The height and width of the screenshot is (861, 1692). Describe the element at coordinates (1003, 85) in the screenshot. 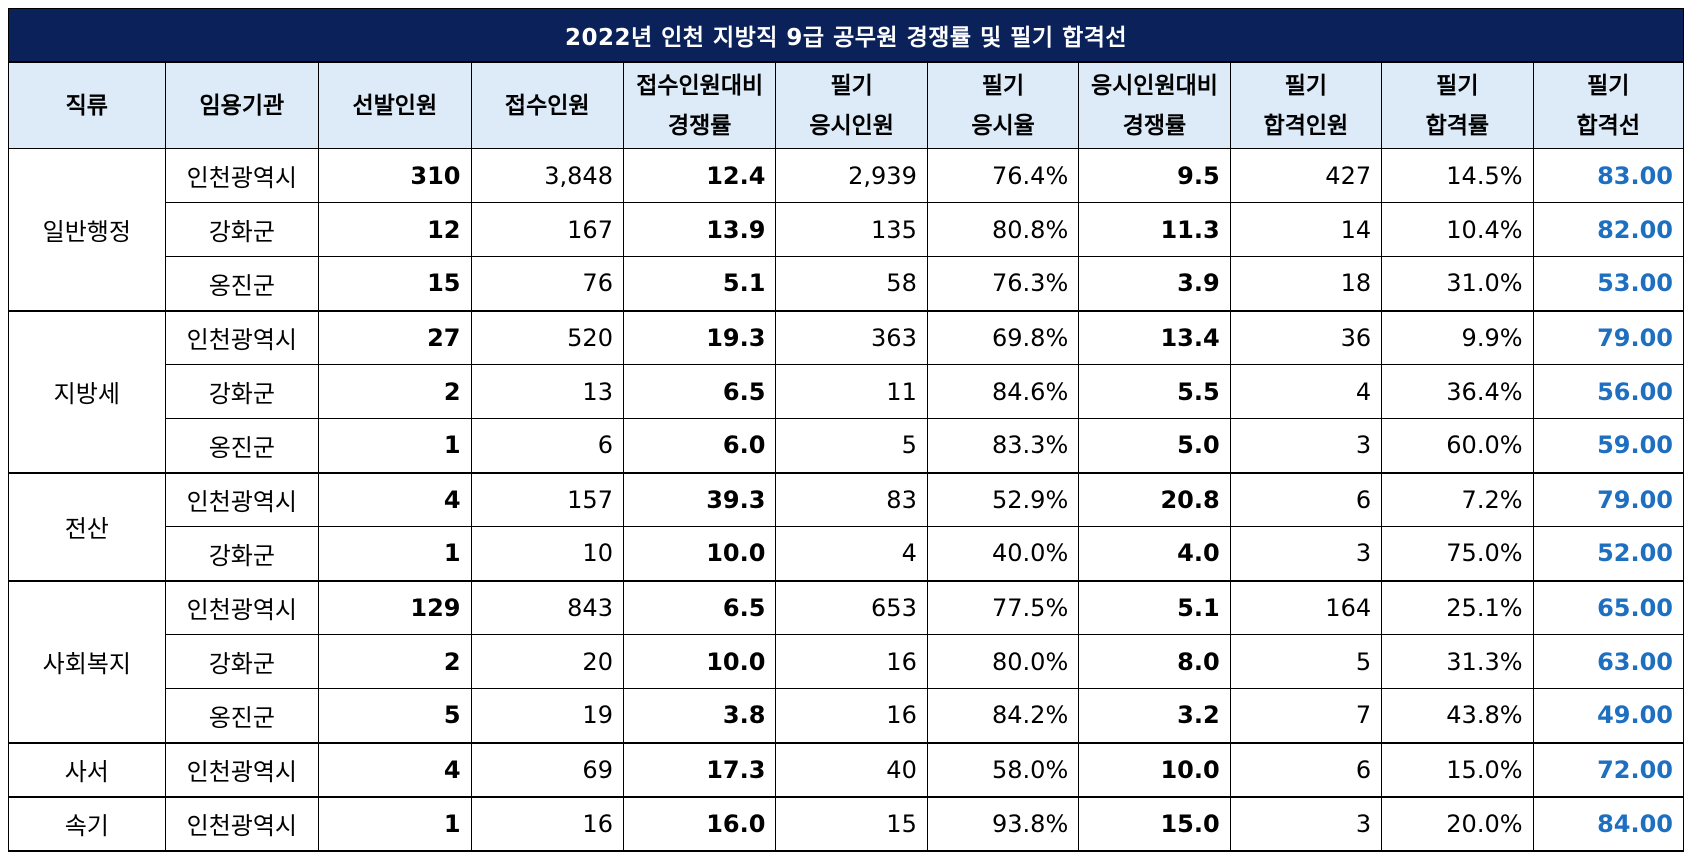

I see `header-exam-rate-line: 필기` at that location.